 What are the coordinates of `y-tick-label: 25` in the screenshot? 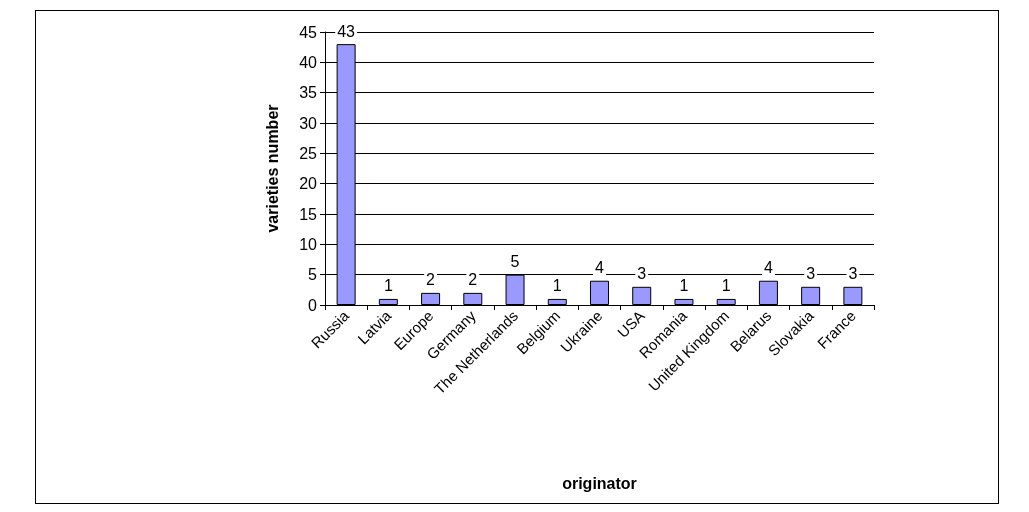 It's located at (308, 153).